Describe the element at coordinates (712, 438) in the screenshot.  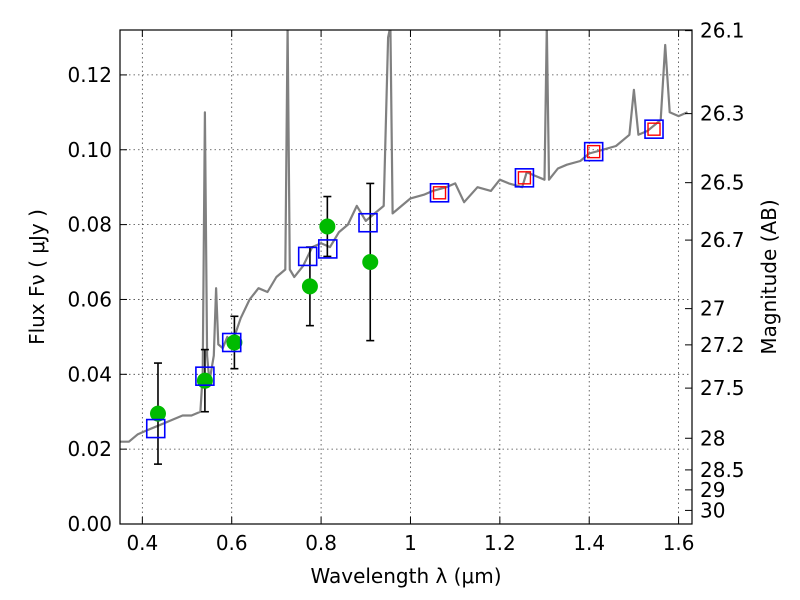
I see `right-tick-label: 28` at that location.